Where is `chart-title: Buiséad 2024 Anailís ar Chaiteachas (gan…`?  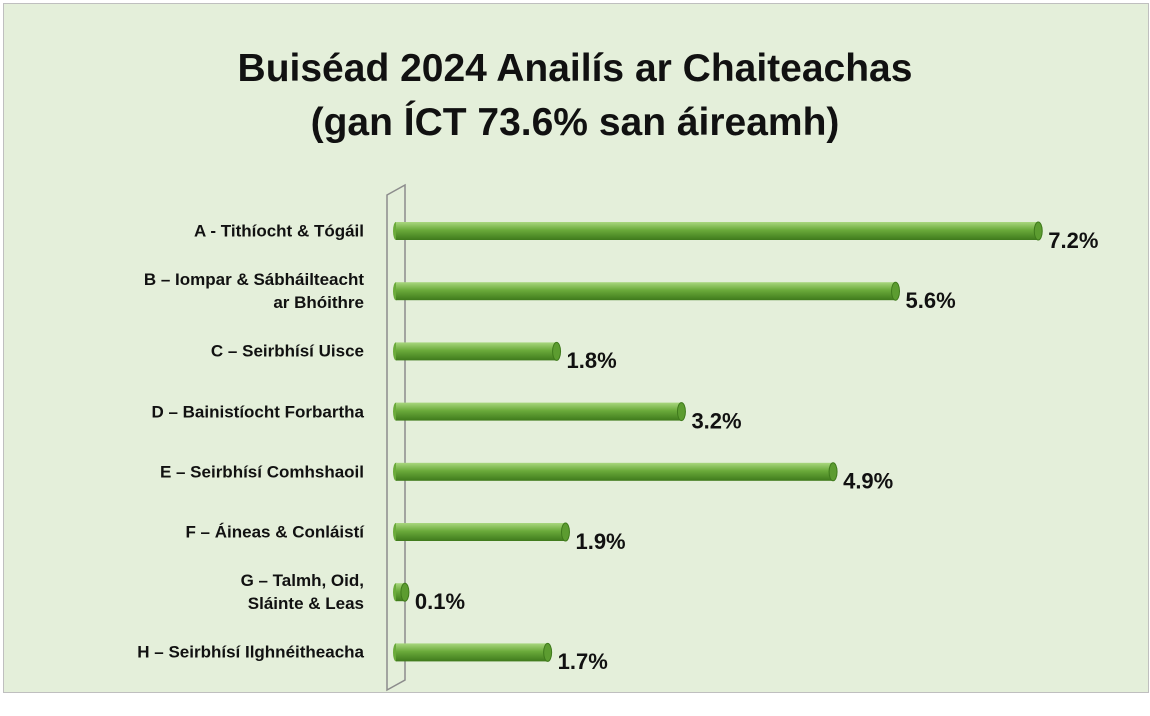
chart-title: Buiséad 2024 Anailís ar Chaiteachas (gan… is located at coordinates (575, 95).